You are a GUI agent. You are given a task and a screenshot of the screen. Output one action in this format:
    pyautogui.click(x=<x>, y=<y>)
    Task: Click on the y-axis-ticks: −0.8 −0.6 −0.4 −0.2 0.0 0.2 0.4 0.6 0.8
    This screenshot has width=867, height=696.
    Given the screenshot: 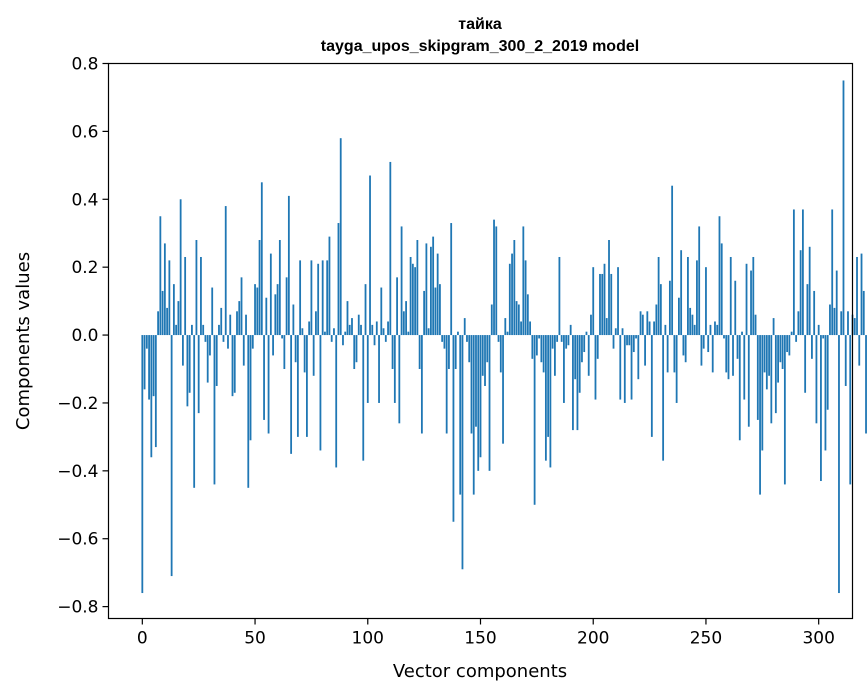 What is the action you would take?
    pyautogui.click(x=83, y=336)
    